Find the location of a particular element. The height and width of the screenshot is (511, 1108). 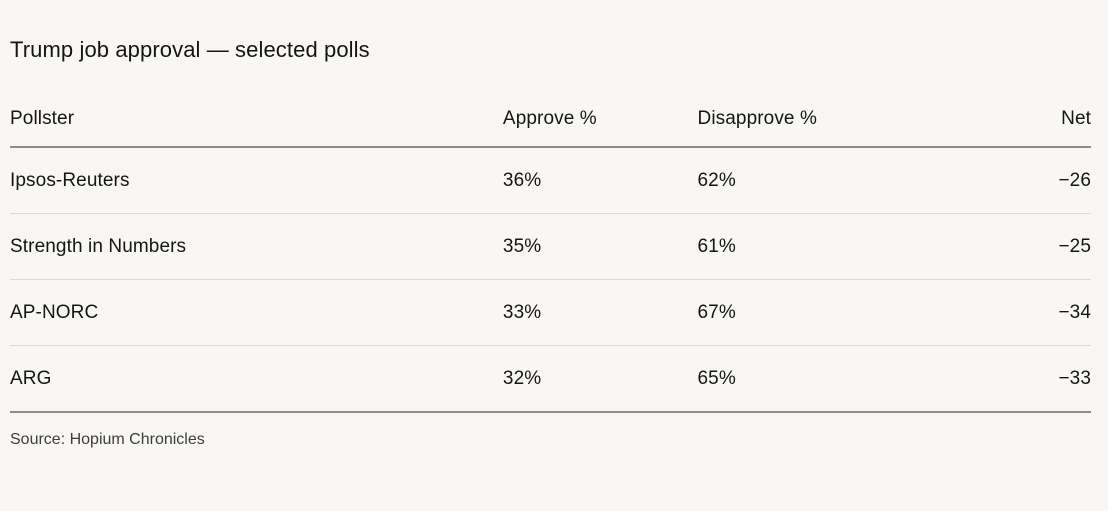

table-row: ARG 32% 65% −33 is located at coordinates (550, 379).